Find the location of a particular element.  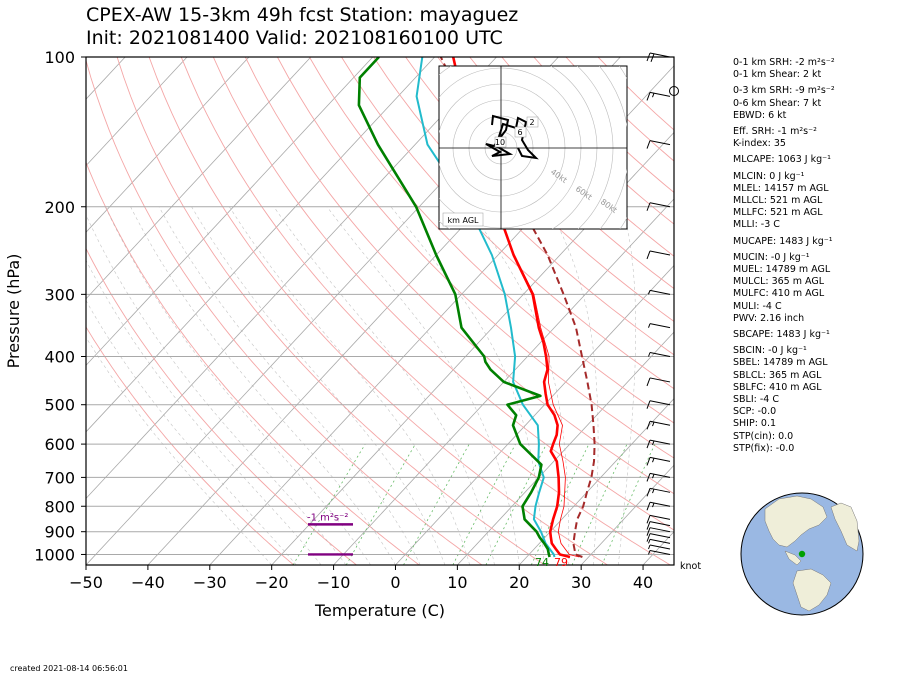

y-tick-label: 300 is located at coordinates (59, 294).